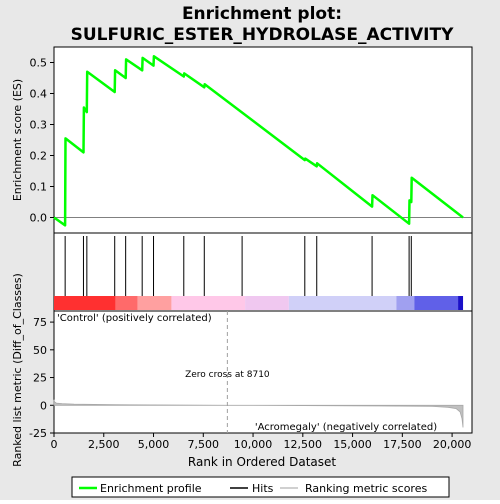  Describe the element at coordinates (238, 266) in the screenshot. I see `hit-marks` at that location.